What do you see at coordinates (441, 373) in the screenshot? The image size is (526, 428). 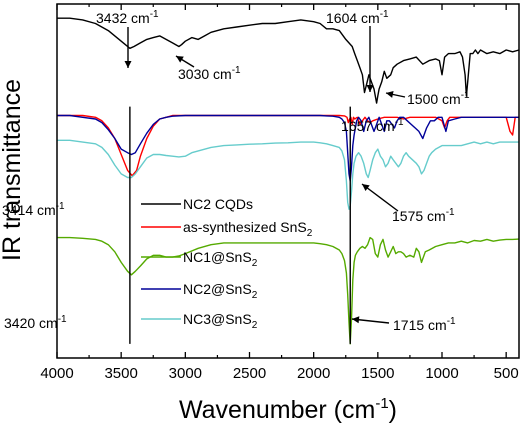 I see `x-tick-label: 1000` at bounding box center [441, 373].